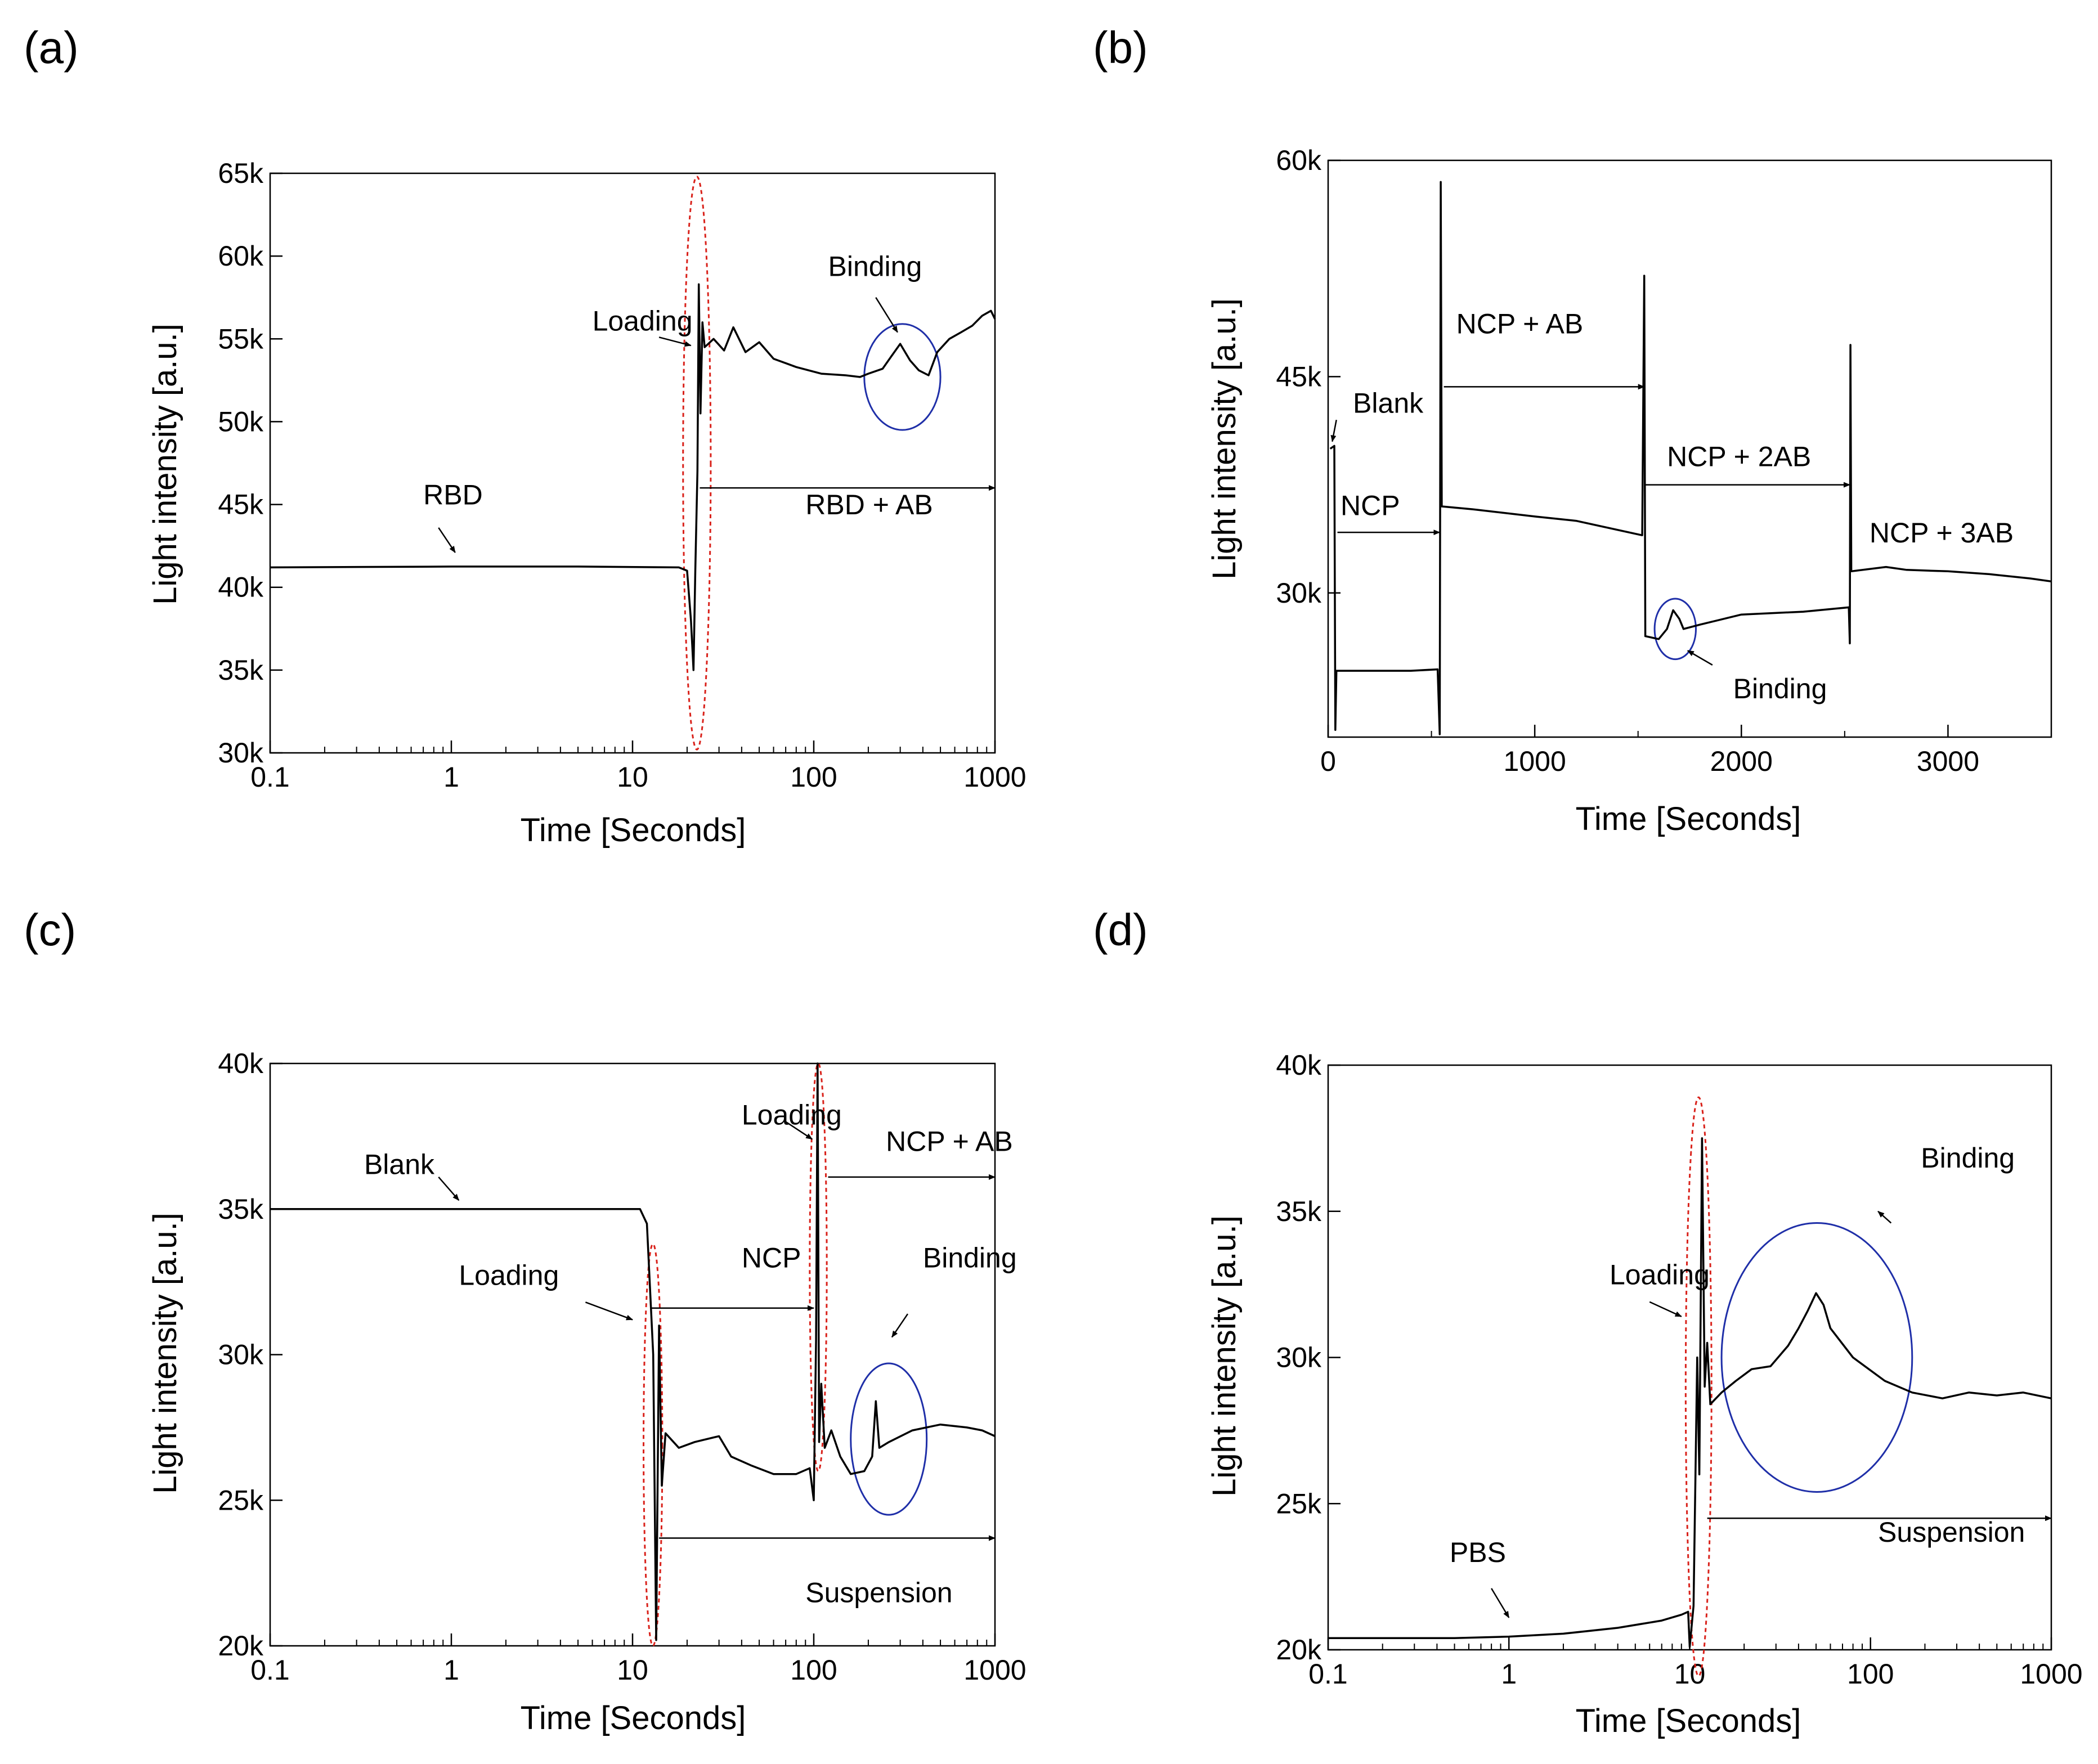 The image size is (2098, 1764). Describe the element at coordinates (1120, 48) in the screenshot. I see `panel-label-b: (b)` at that location.